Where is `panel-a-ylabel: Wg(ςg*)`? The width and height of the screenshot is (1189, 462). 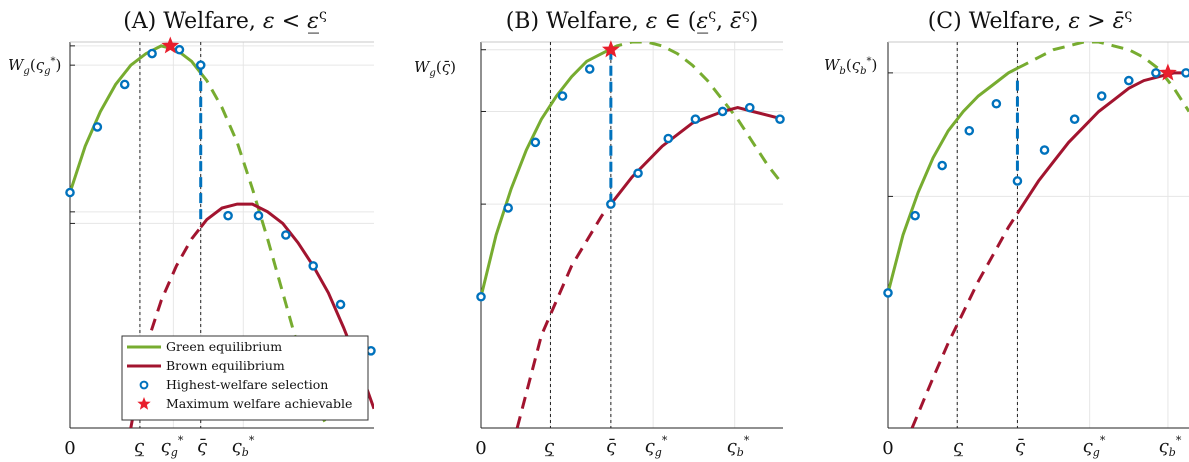 panel-a-ylabel: Wg(ςg*) is located at coordinates (34, 66).